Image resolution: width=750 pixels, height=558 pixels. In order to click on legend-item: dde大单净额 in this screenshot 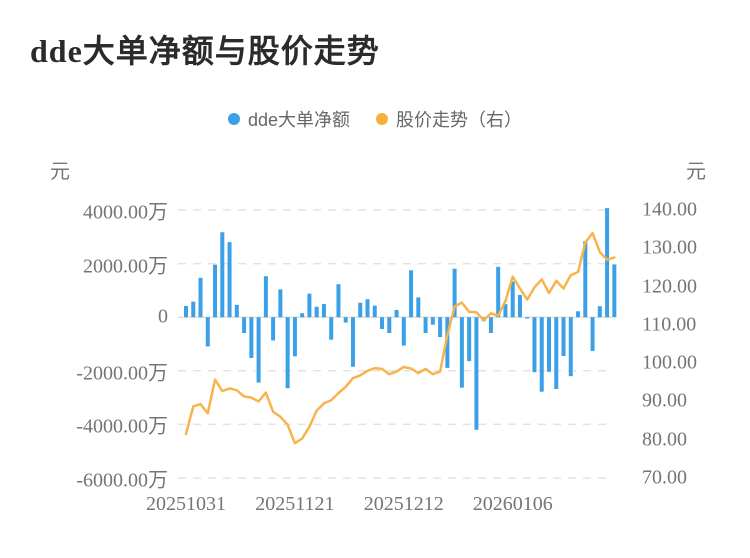, I will do `click(289, 119)`.